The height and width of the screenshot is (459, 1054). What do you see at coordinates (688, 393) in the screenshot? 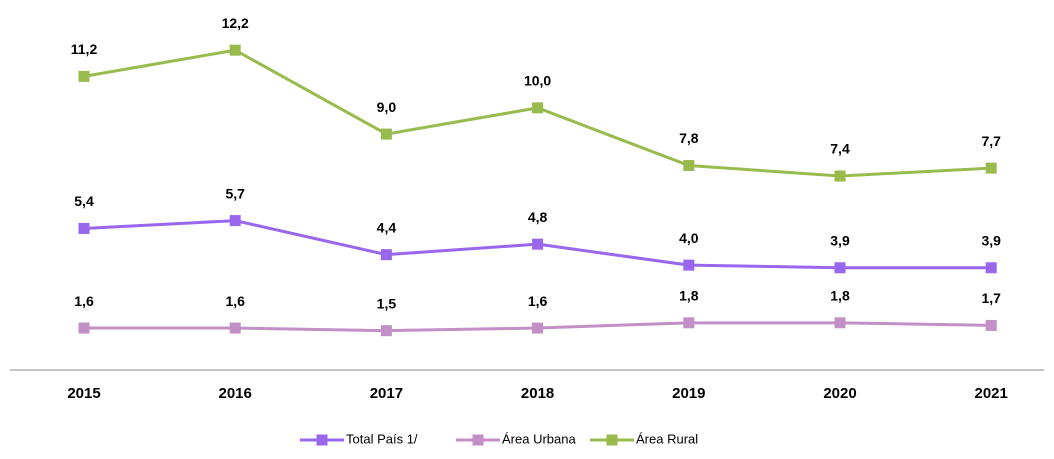
I see `x-tick-label: 2019` at bounding box center [688, 393].